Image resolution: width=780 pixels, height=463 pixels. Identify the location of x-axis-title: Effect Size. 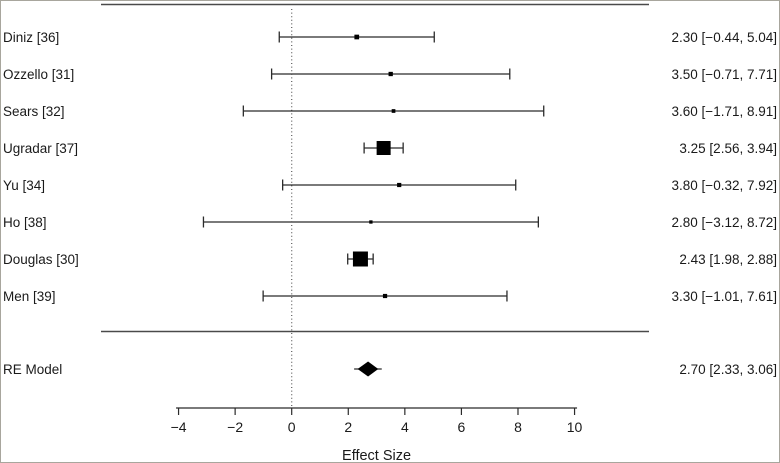
(376, 455).